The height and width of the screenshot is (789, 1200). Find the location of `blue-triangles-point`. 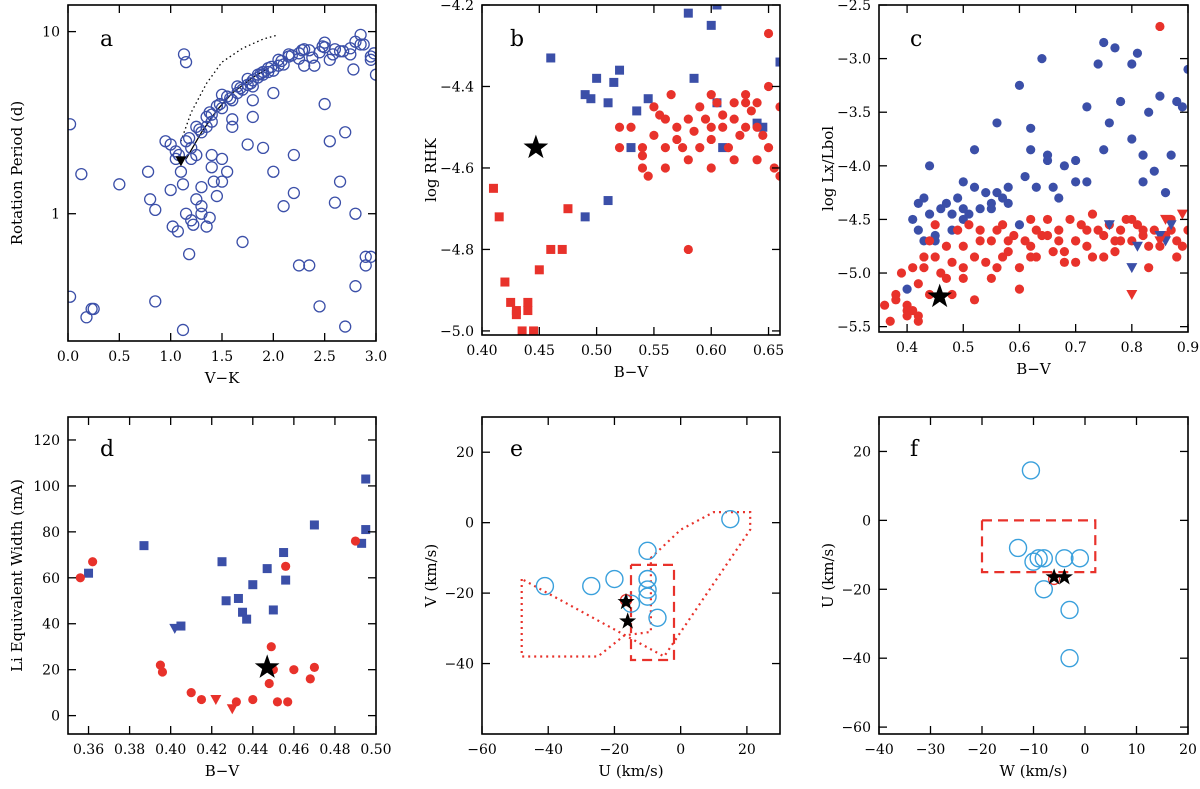

blue-triangles-point is located at coordinates (1160, 236).